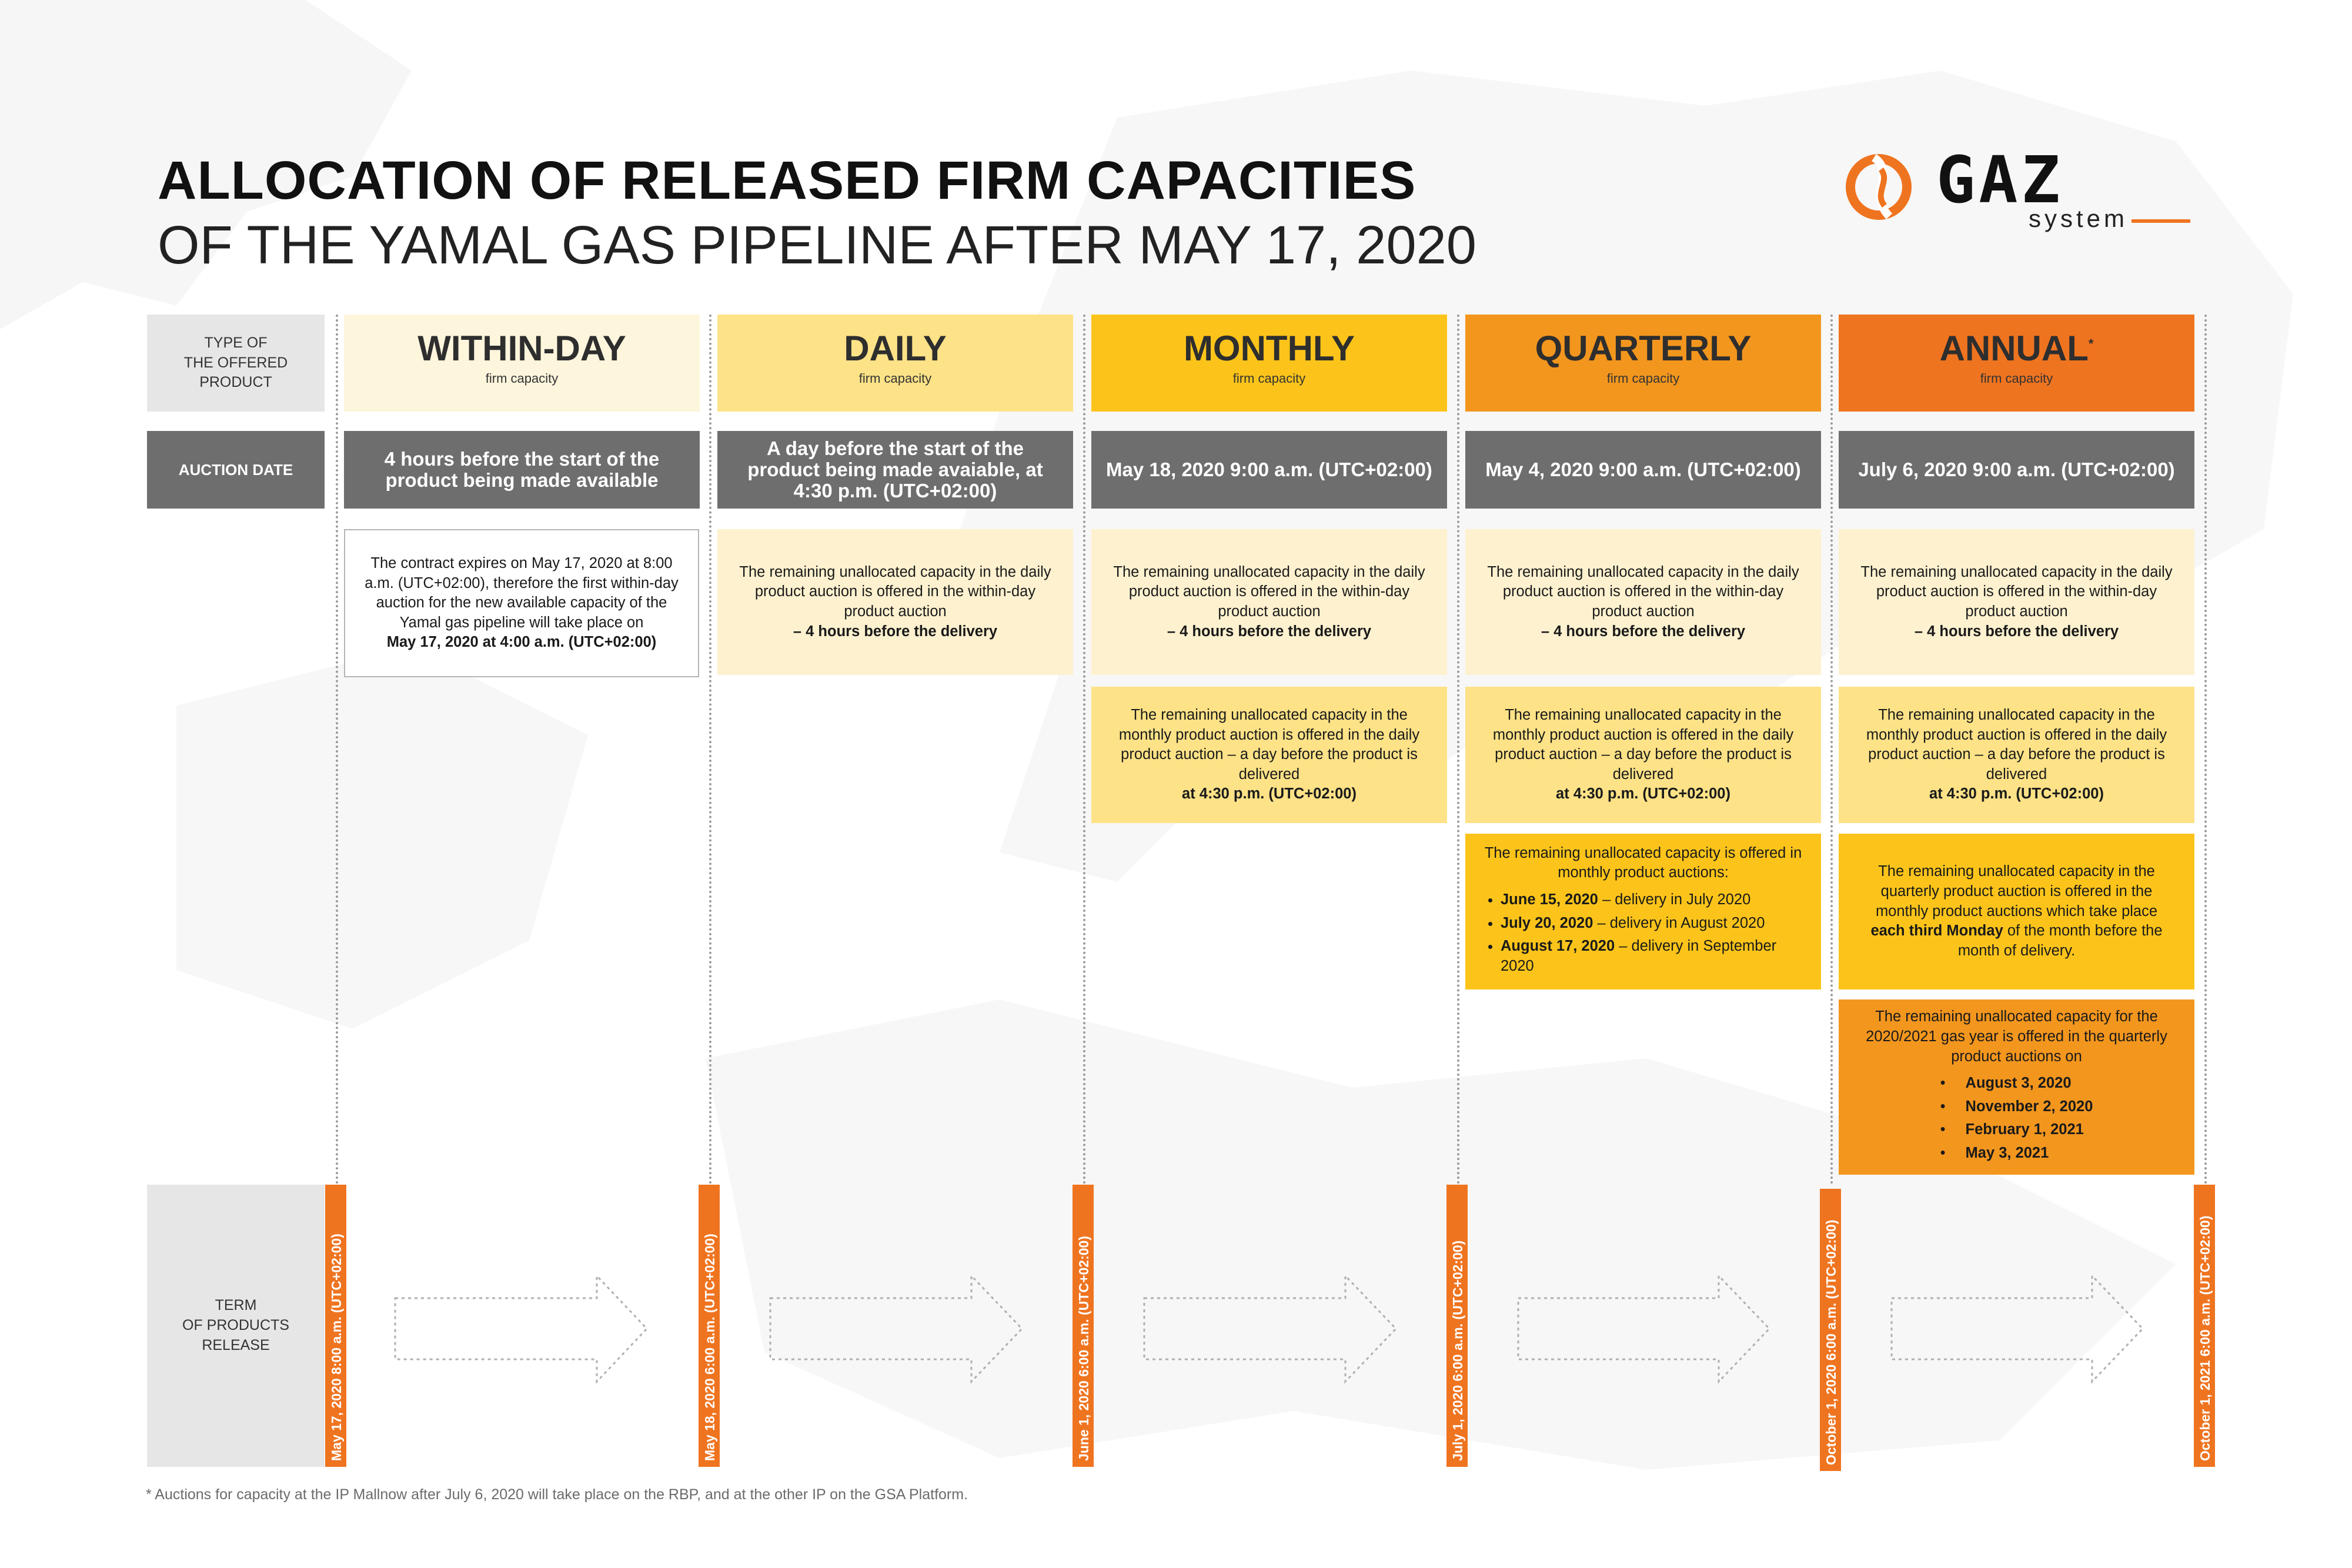  What do you see at coordinates (2091, 343) in the screenshot?
I see `footnote-mark: *` at bounding box center [2091, 343].